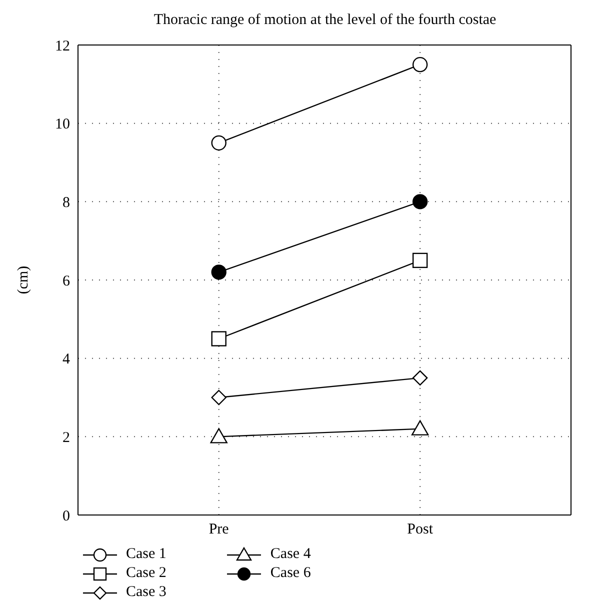 Image resolution: width=602 pixels, height=616 pixels. What do you see at coordinates (23, 280) in the screenshot?
I see `y-axis-title: (cm)` at bounding box center [23, 280].